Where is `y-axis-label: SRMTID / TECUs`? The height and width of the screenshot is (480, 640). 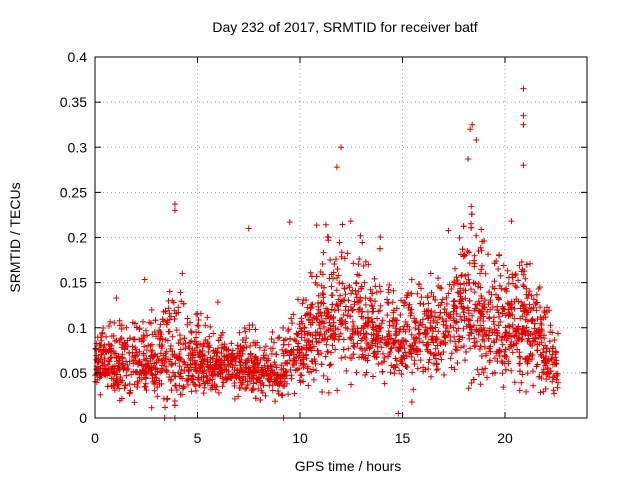 y-axis-label: SRMTID / TECUs is located at coordinates (15, 237).